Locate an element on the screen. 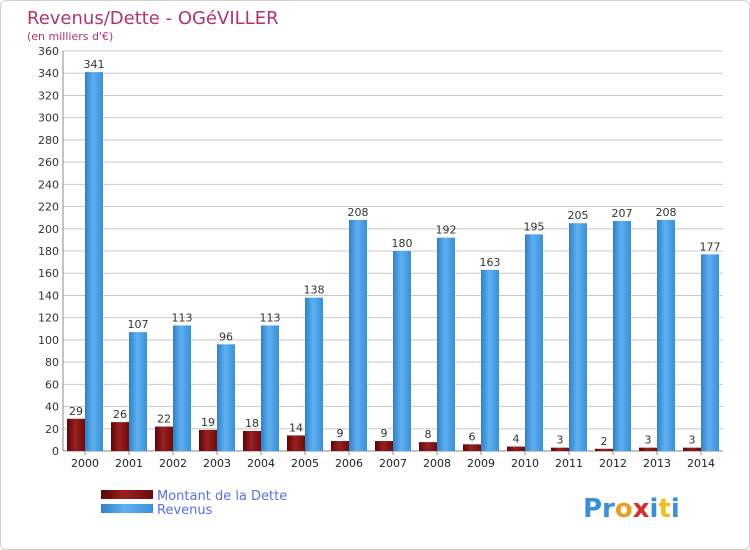 This screenshot has height=550, width=750. data-label-dette-2001: 26 is located at coordinates (120, 414).